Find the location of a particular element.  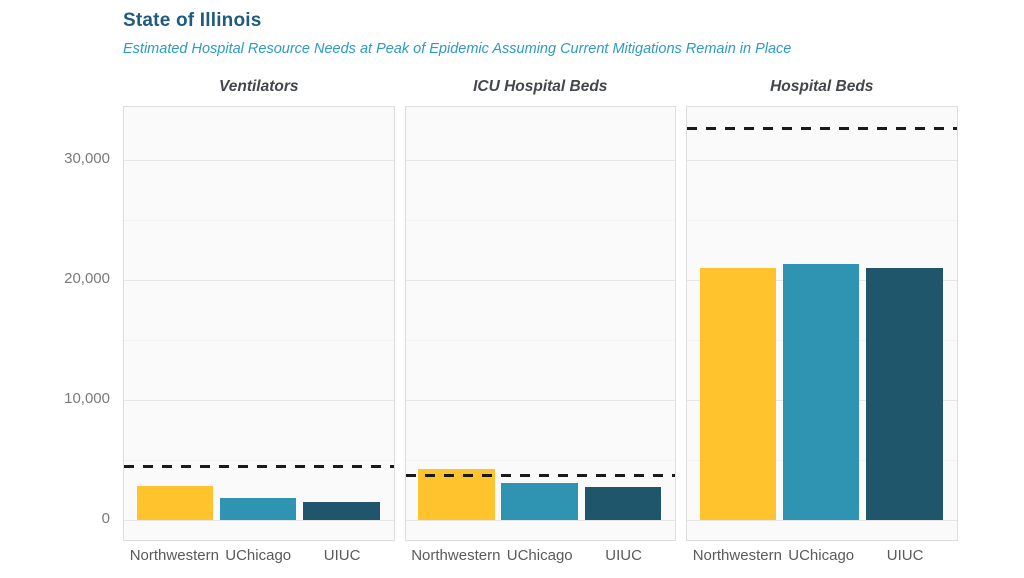

x-axis-labels-ventilators: Northwestern UChicago UIUC is located at coordinates (259, 558).